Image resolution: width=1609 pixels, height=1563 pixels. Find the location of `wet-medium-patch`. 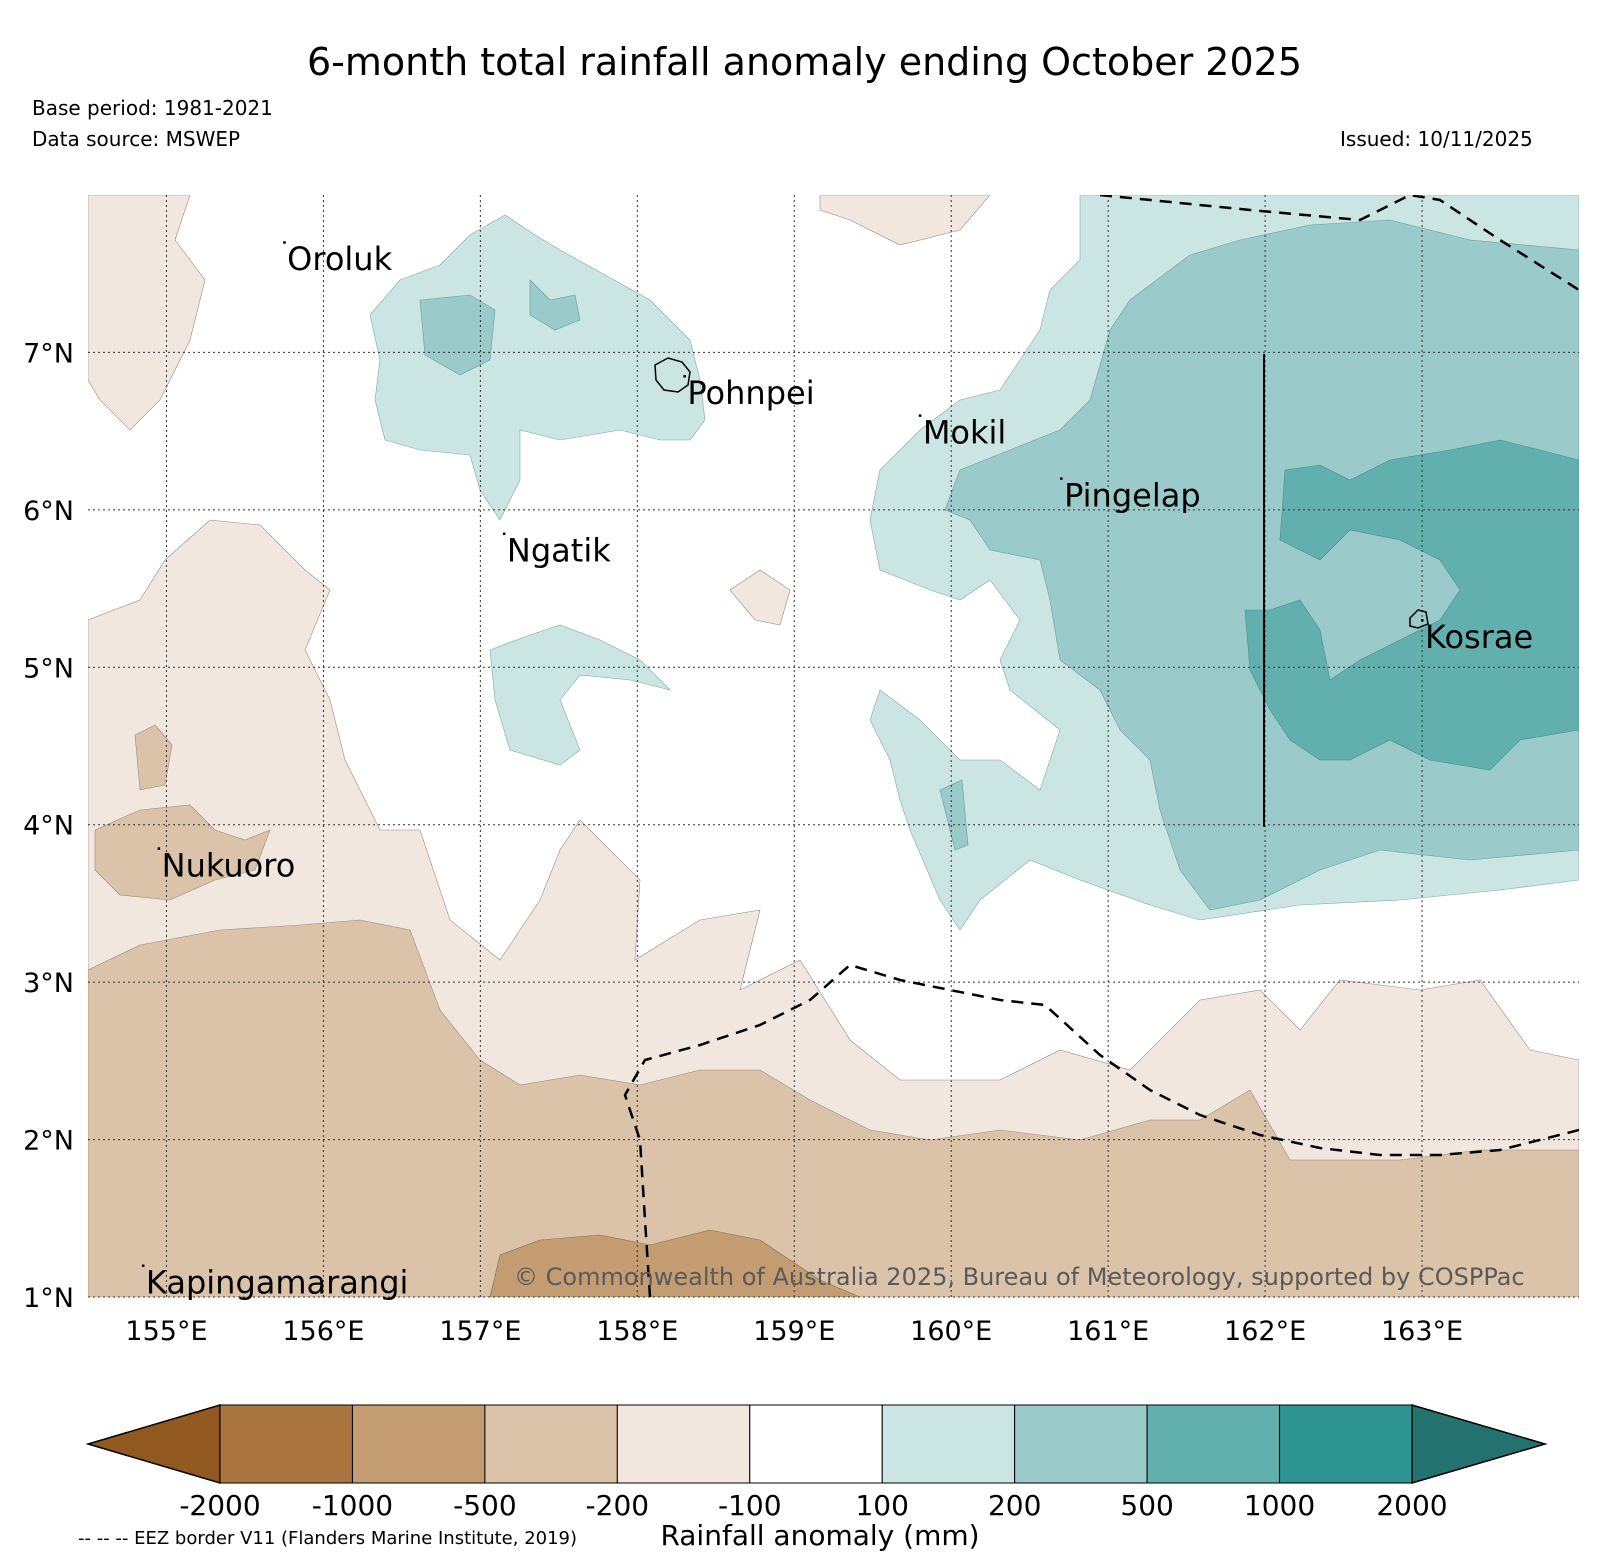

wet-medium-patch is located at coordinates (954, 815).